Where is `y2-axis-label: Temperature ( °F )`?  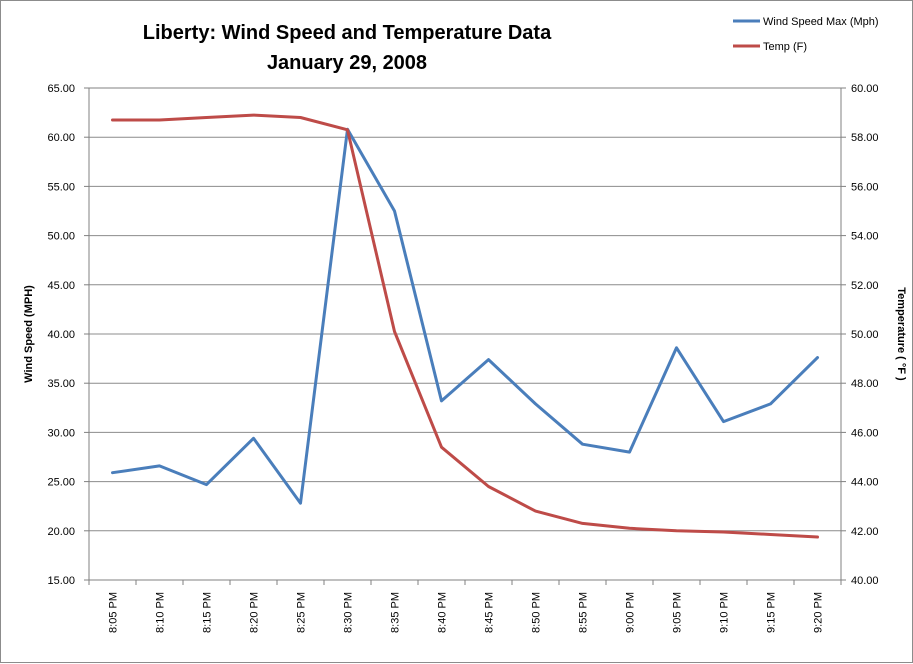
y2-axis-label: Temperature ( °F ) is located at coordinates (901, 334).